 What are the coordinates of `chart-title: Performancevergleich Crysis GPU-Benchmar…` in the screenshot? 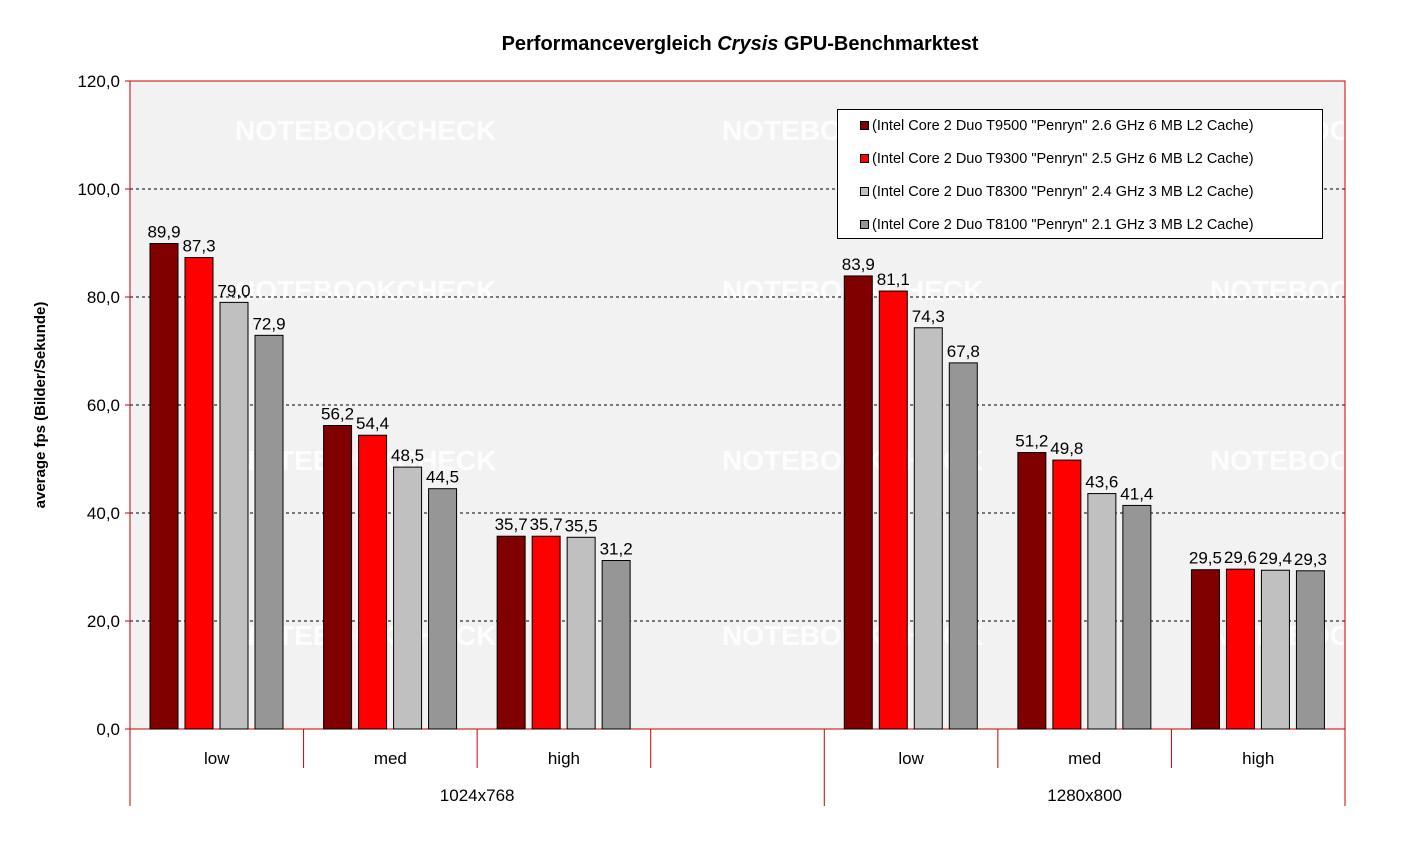 It's located at (740, 44).